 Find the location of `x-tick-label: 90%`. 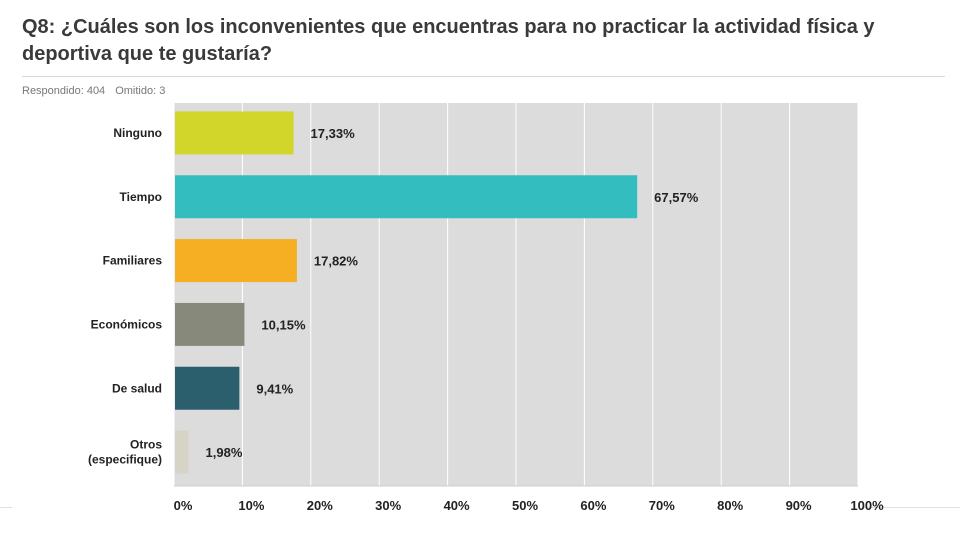

x-tick-label: 90% is located at coordinates (799, 505).